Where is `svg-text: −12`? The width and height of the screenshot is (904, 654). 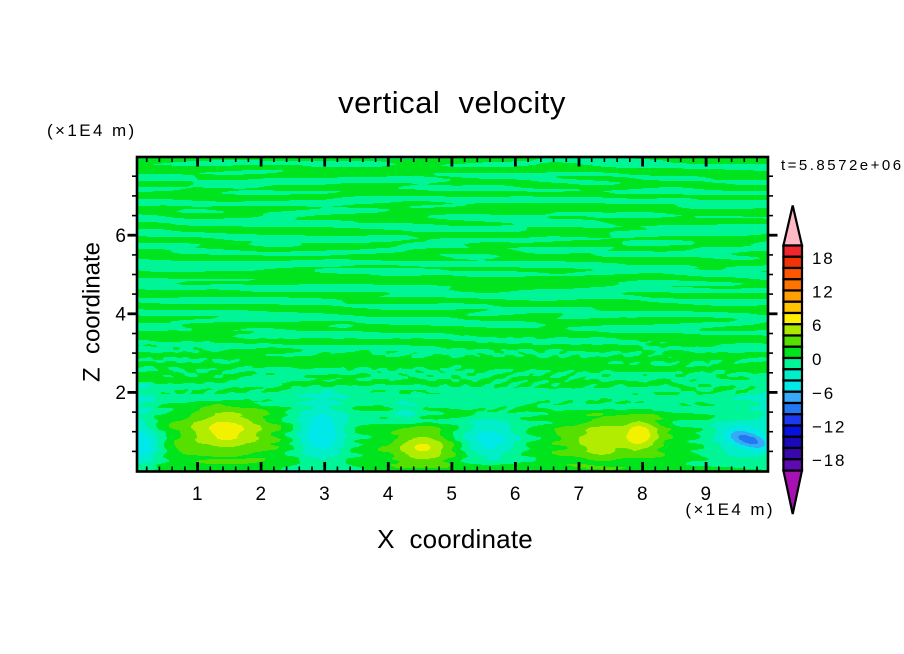
svg-text: −12 is located at coordinates (829, 427).